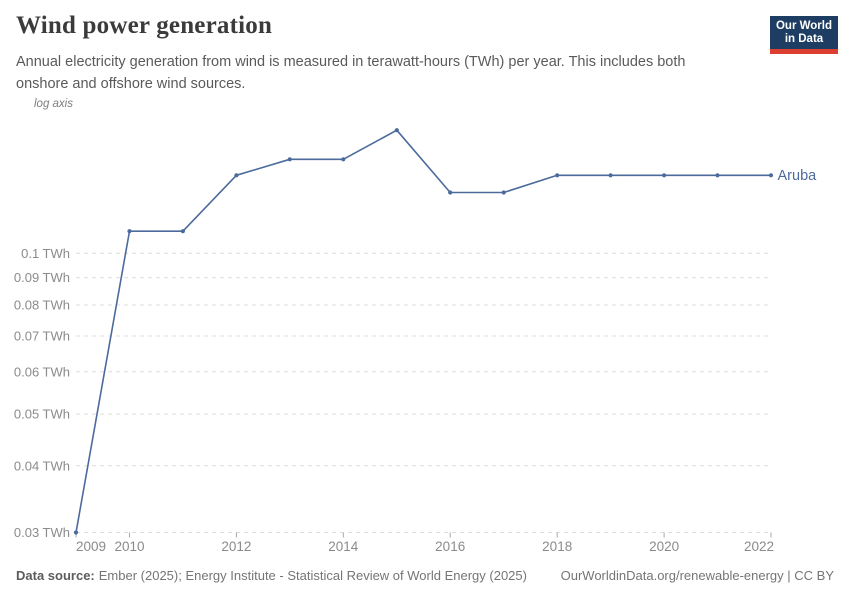  Describe the element at coordinates (798, 176) in the screenshot. I see `series-end-label: Aruba` at that location.